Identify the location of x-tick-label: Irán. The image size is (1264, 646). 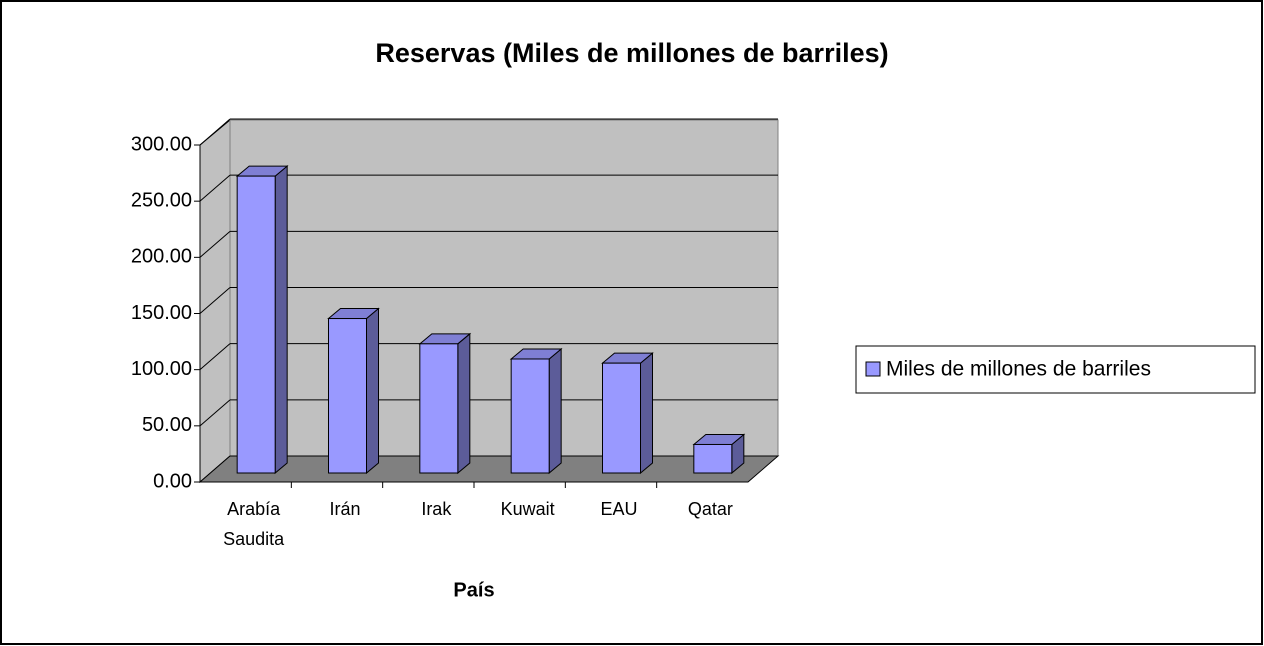
(344, 509).